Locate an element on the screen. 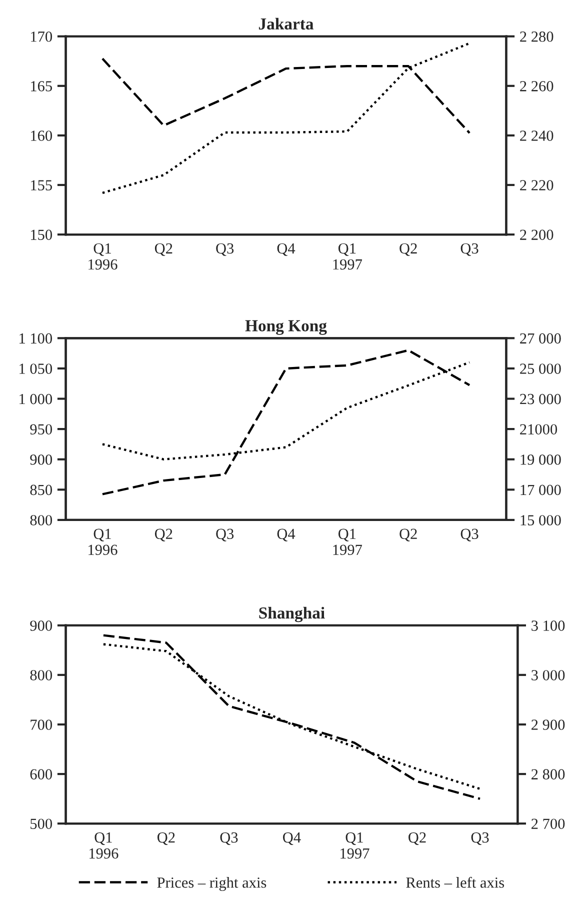  y2-tick-label: 19 000 is located at coordinates (540, 459).